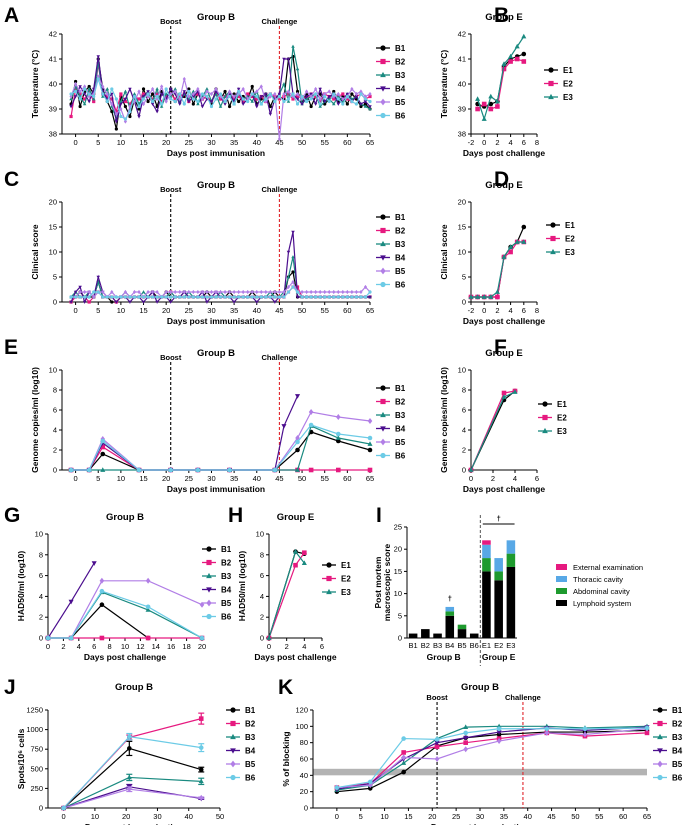 Image resolution: width=688 pixels, height=825 pixels. I want to click on legend-item-b5: B5, so click(391, 102).